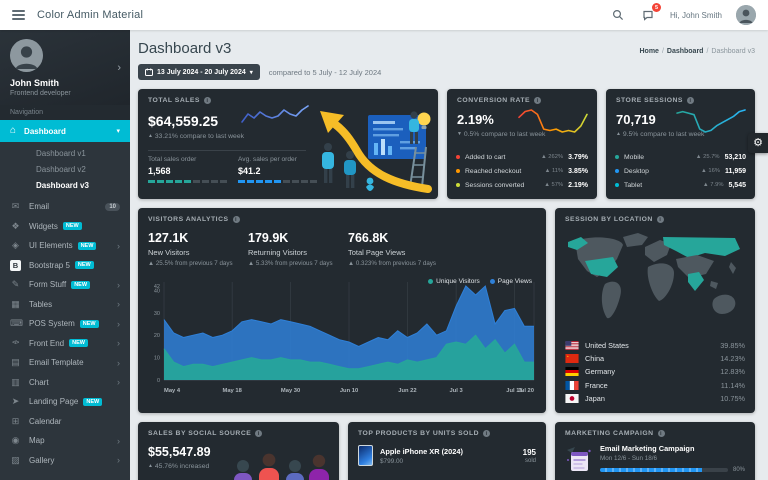  What do you see at coordinates (376, 152) in the screenshot?
I see `teamwork-growth-illustration` at bounding box center [376, 152].